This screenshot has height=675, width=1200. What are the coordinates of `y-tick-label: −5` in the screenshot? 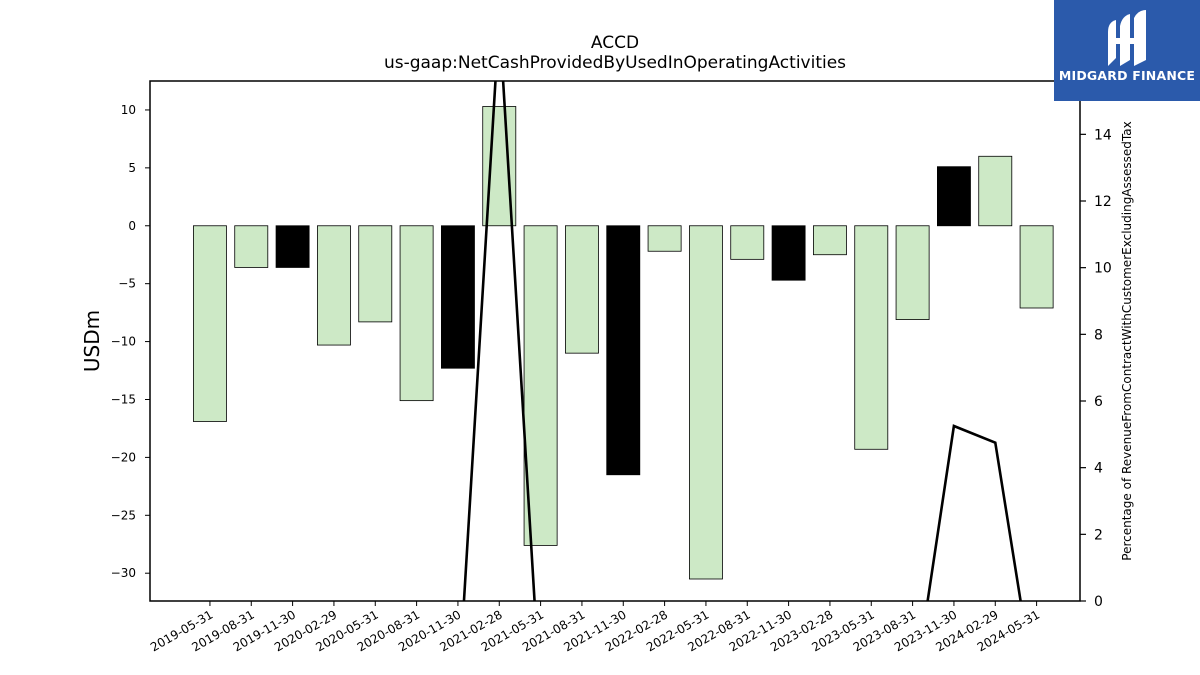 It's located at (127, 284).